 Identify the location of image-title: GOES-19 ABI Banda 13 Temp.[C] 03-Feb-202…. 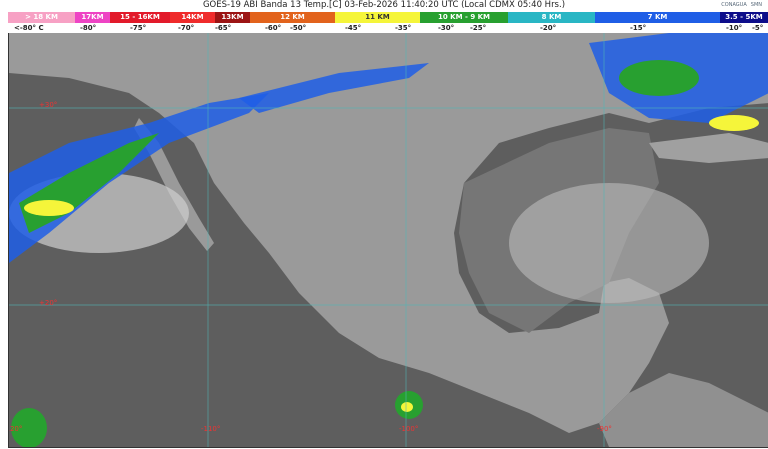
(384, 5).